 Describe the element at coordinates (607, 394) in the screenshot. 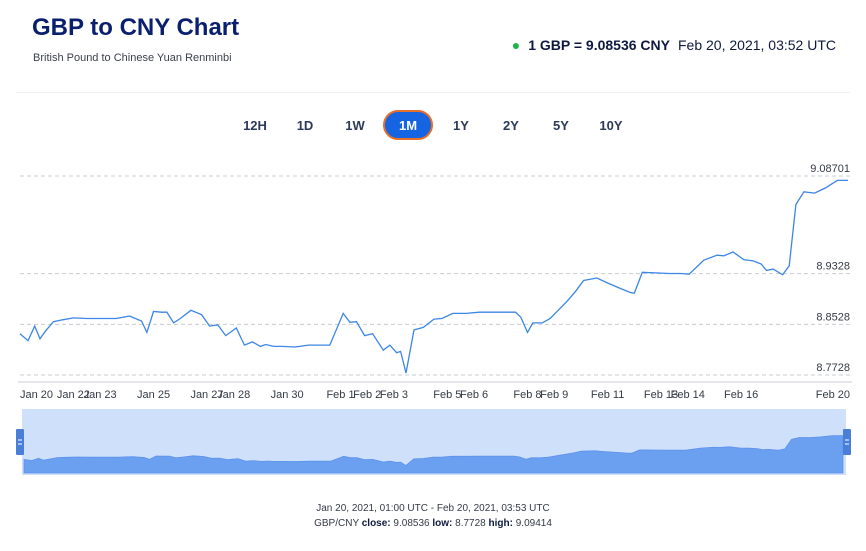

I see `x-tick-label: Feb 11` at that location.